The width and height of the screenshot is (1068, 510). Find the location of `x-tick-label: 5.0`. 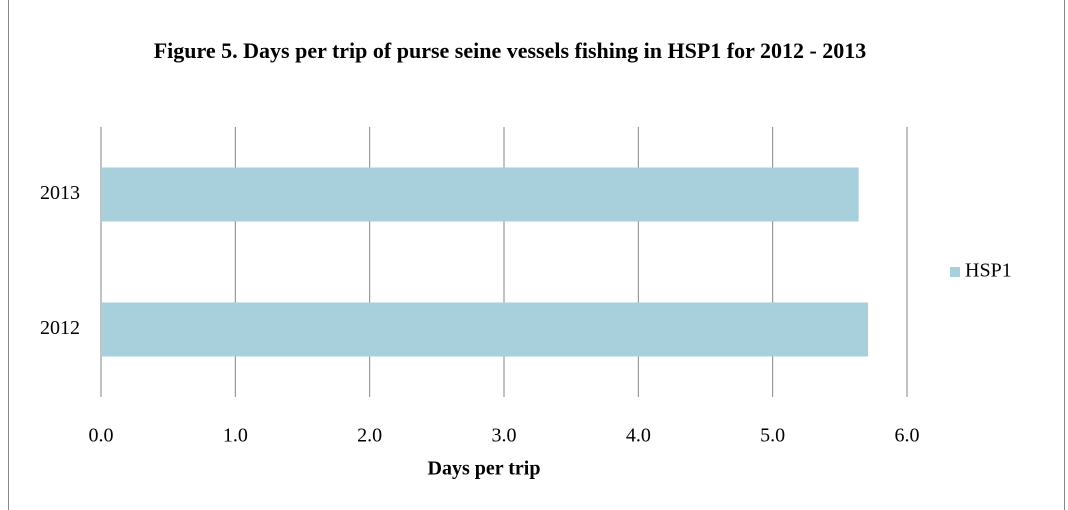

x-tick-label: 5.0 is located at coordinates (772, 436).